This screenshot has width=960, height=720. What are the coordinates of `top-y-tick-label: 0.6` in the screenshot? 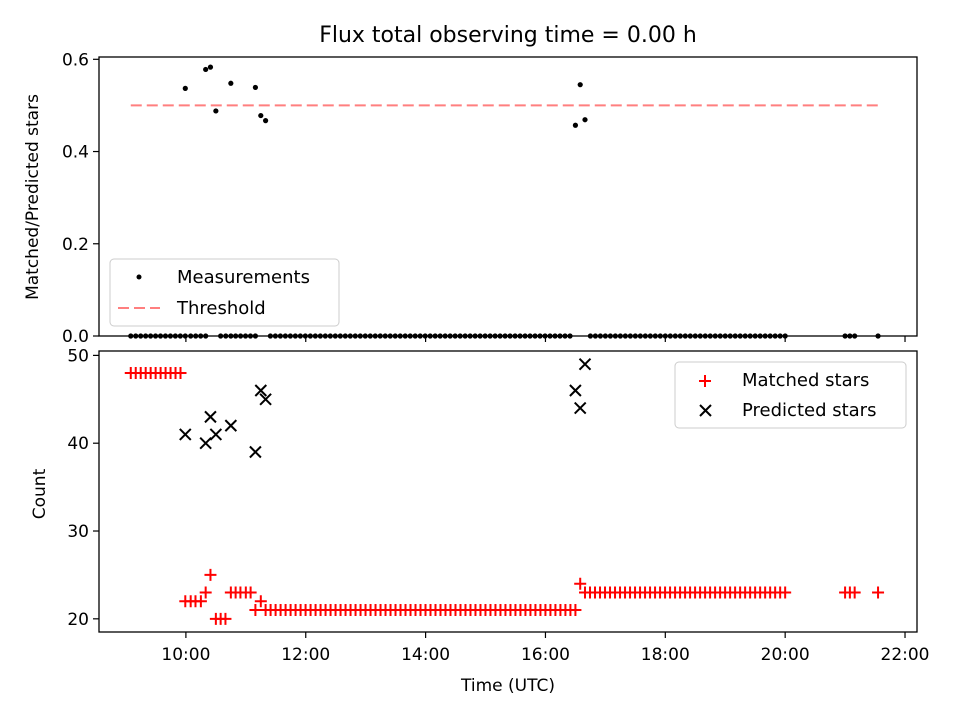 It's located at (75, 60).